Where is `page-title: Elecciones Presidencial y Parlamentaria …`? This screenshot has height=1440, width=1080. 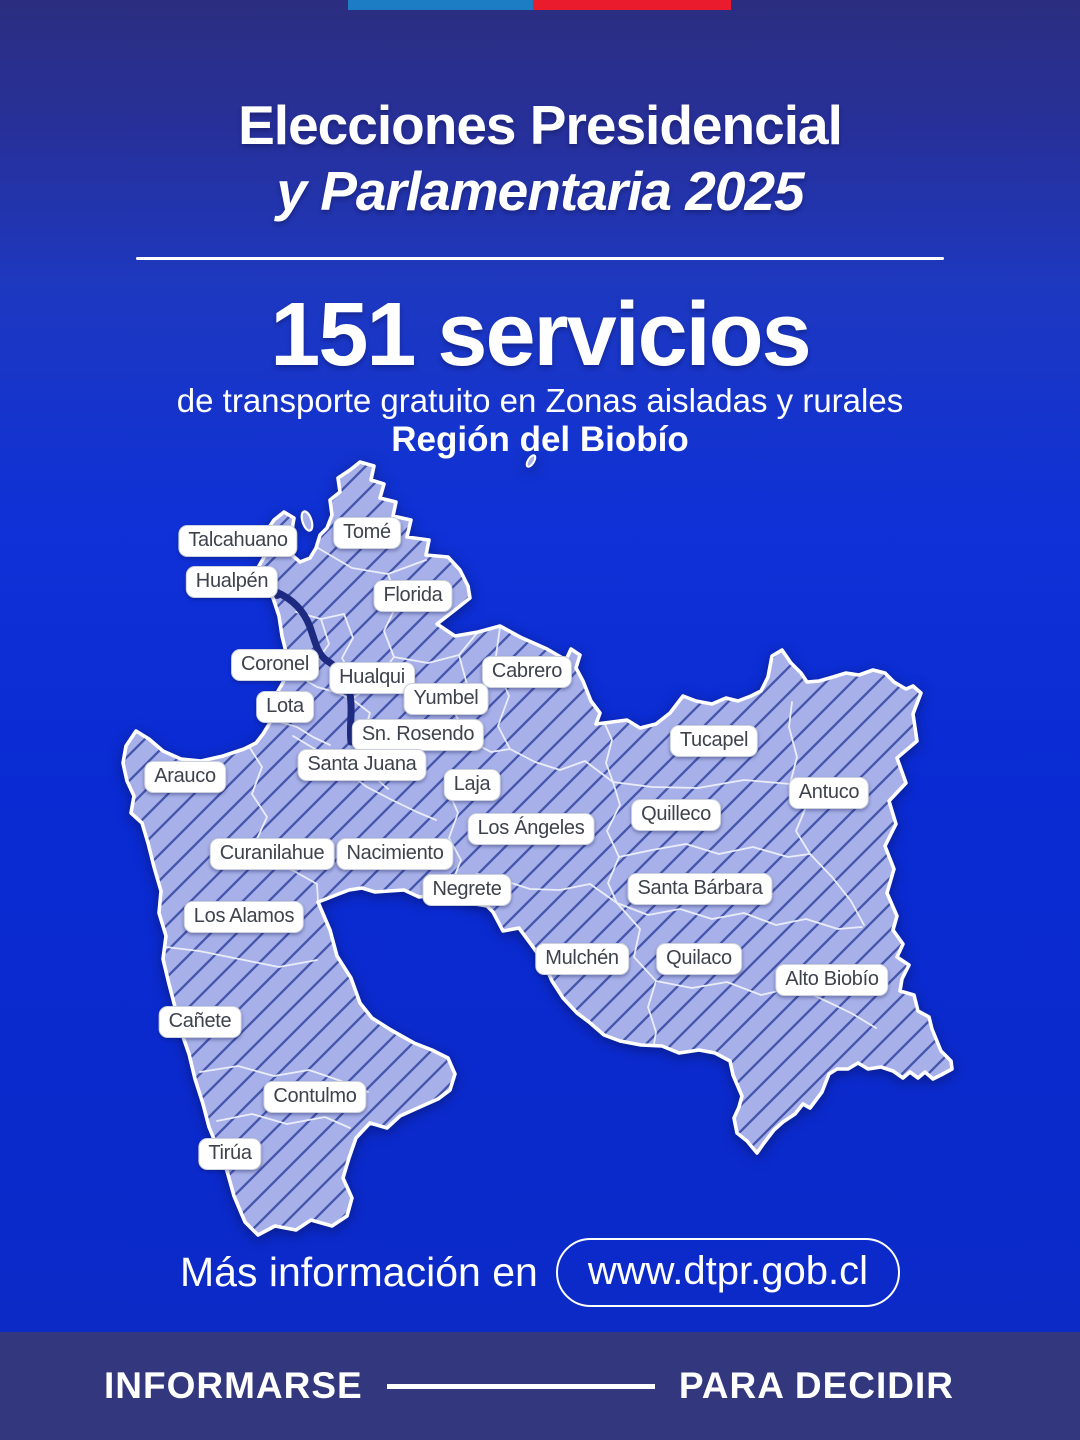 page-title: Elecciones Presidencial y Parlamentaria … is located at coordinates (540, 158).